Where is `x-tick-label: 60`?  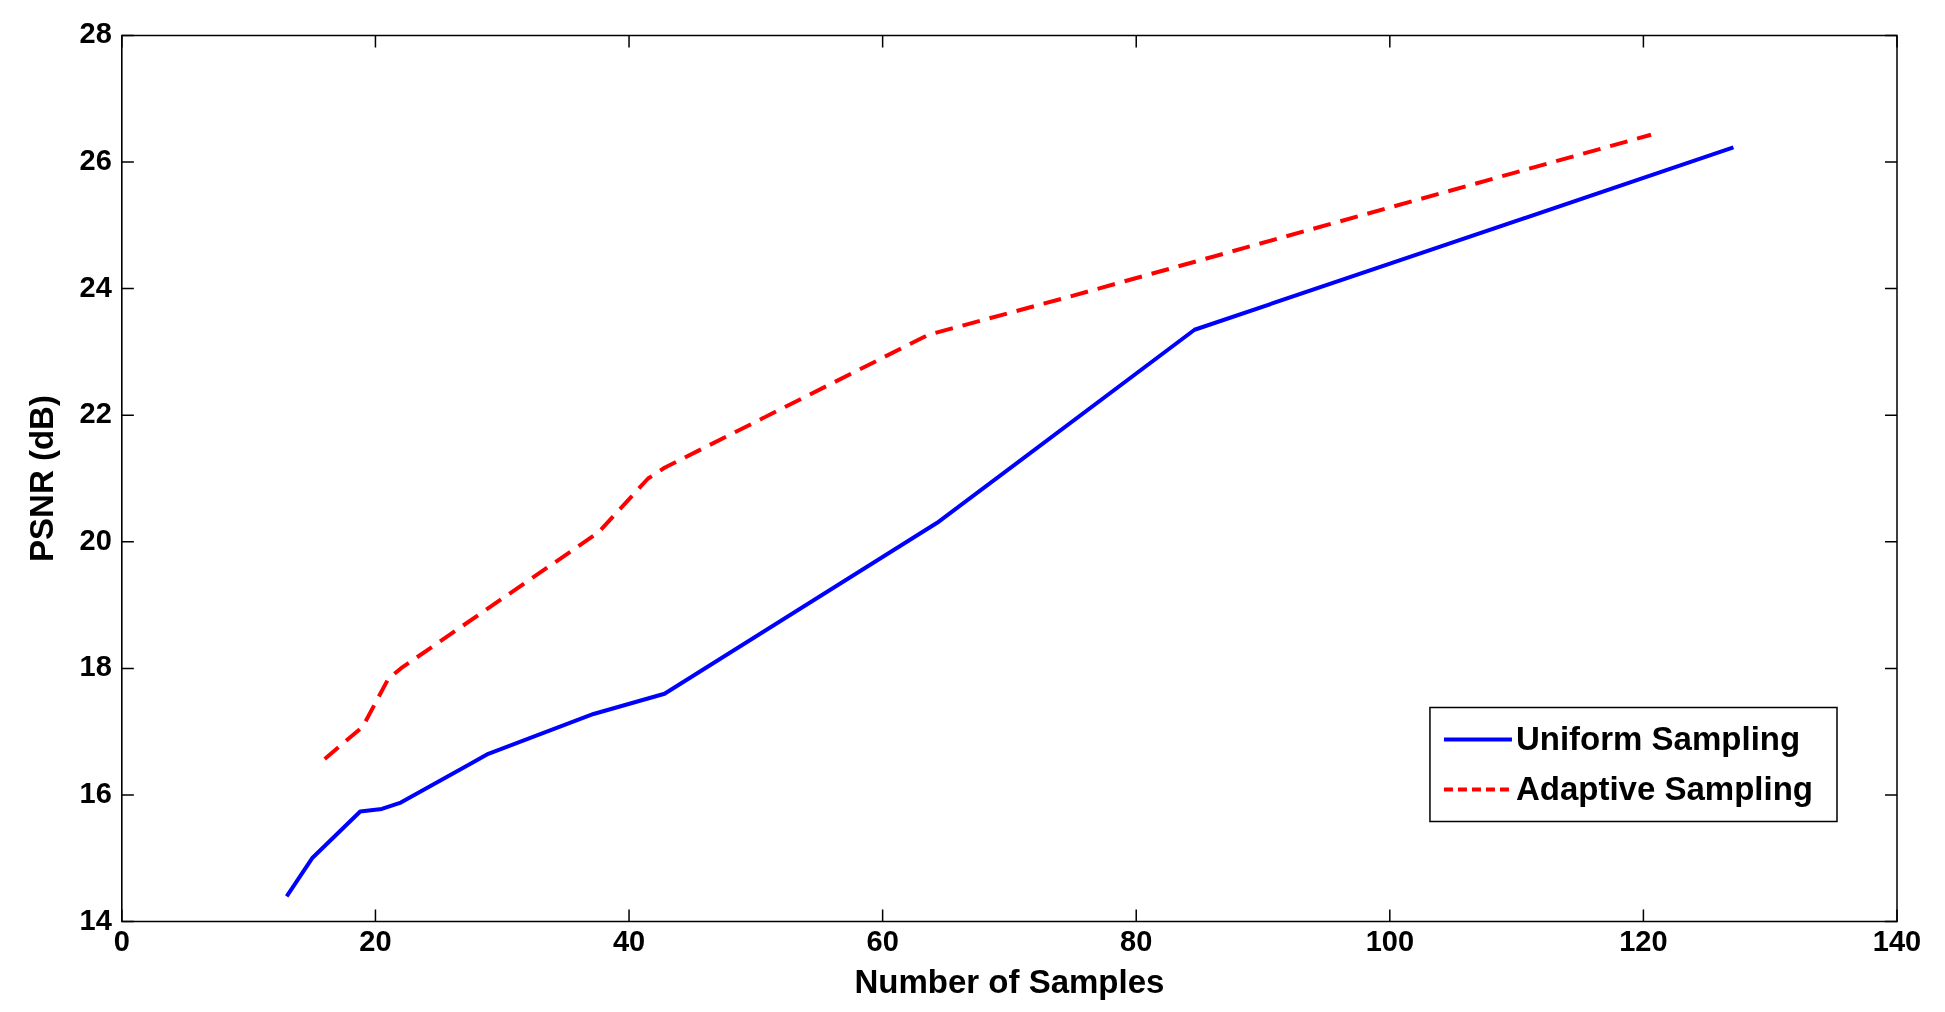
x-tick-label: 60 is located at coordinates (882, 941).